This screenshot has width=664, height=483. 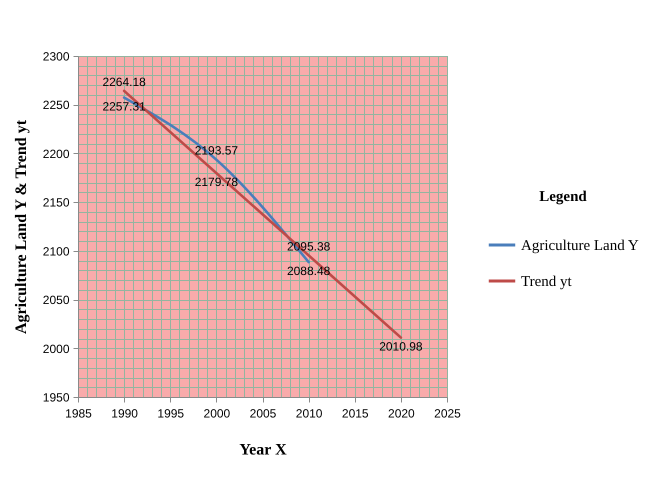 I want to click on data-label: 2179.78, so click(x=216, y=182).